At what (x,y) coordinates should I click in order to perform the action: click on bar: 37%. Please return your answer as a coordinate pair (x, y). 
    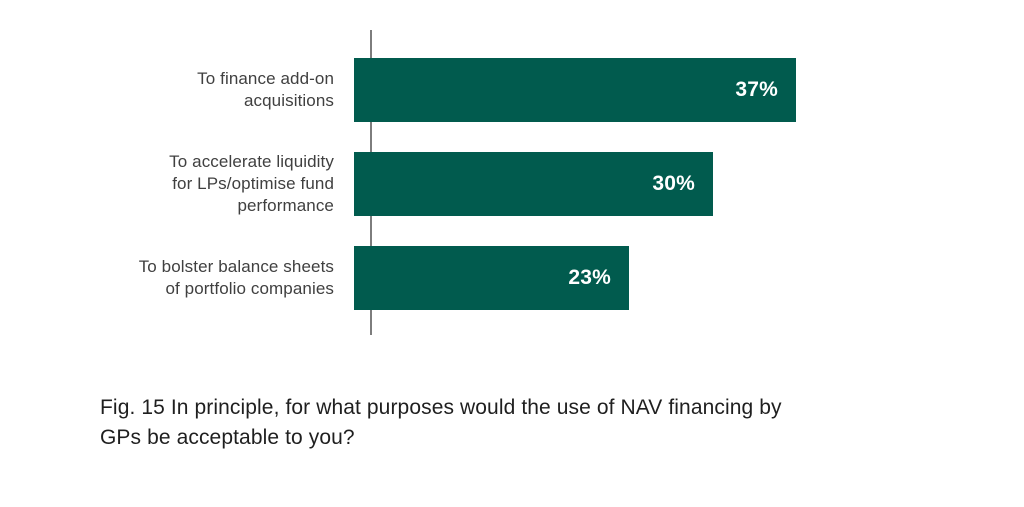
    Looking at the image, I should click on (575, 90).